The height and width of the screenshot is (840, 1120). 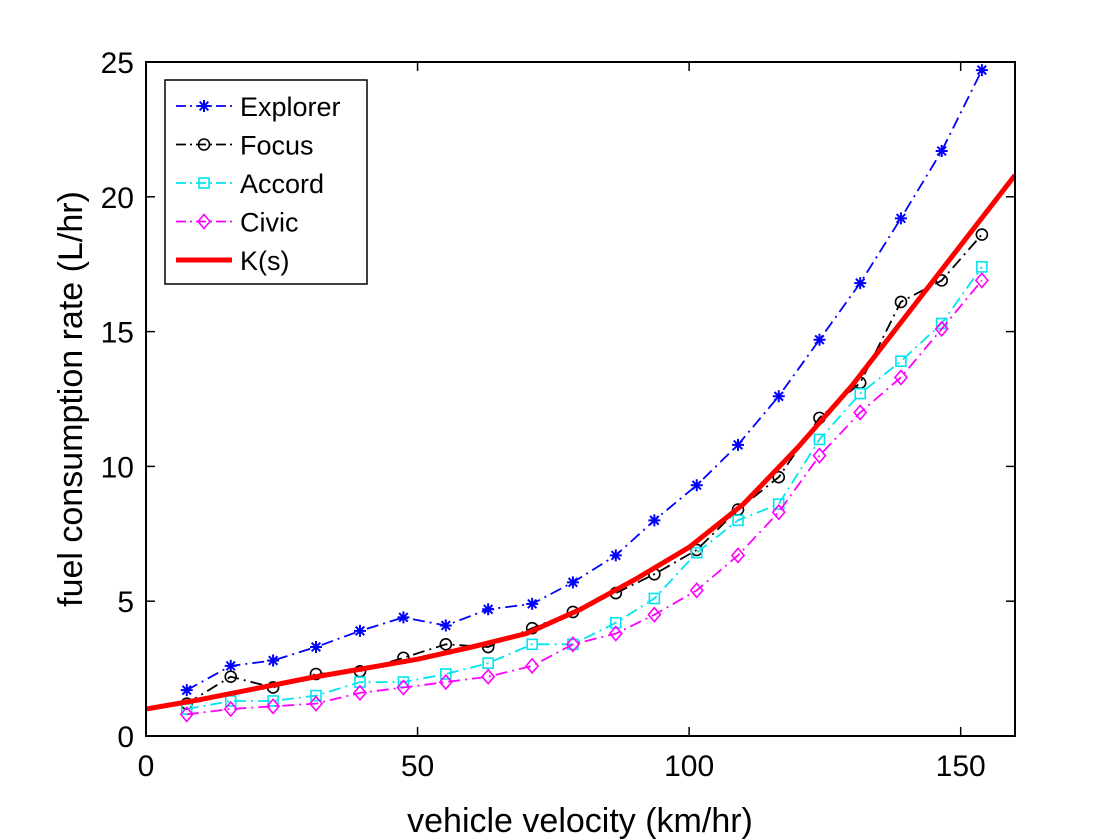 What do you see at coordinates (269, 223) in the screenshot?
I see `legend-label: Civic` at bounding box center [269, 223].